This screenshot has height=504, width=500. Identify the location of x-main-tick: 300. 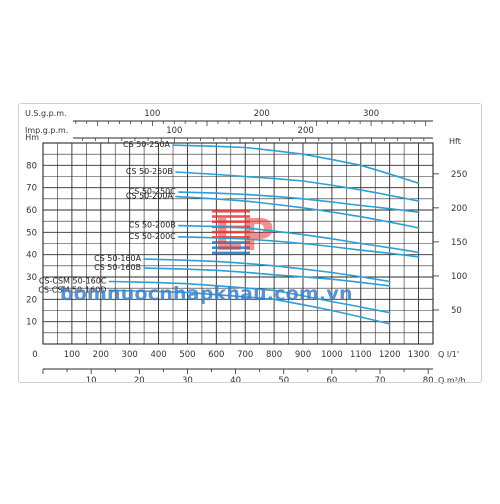
(130, 355).